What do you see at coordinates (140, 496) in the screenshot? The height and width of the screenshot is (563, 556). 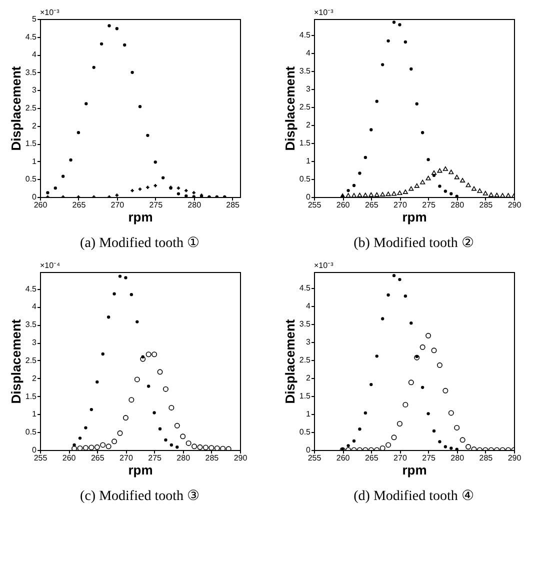 I see `text: (c) Modified tooth ③` at bounding box center [140, 496].